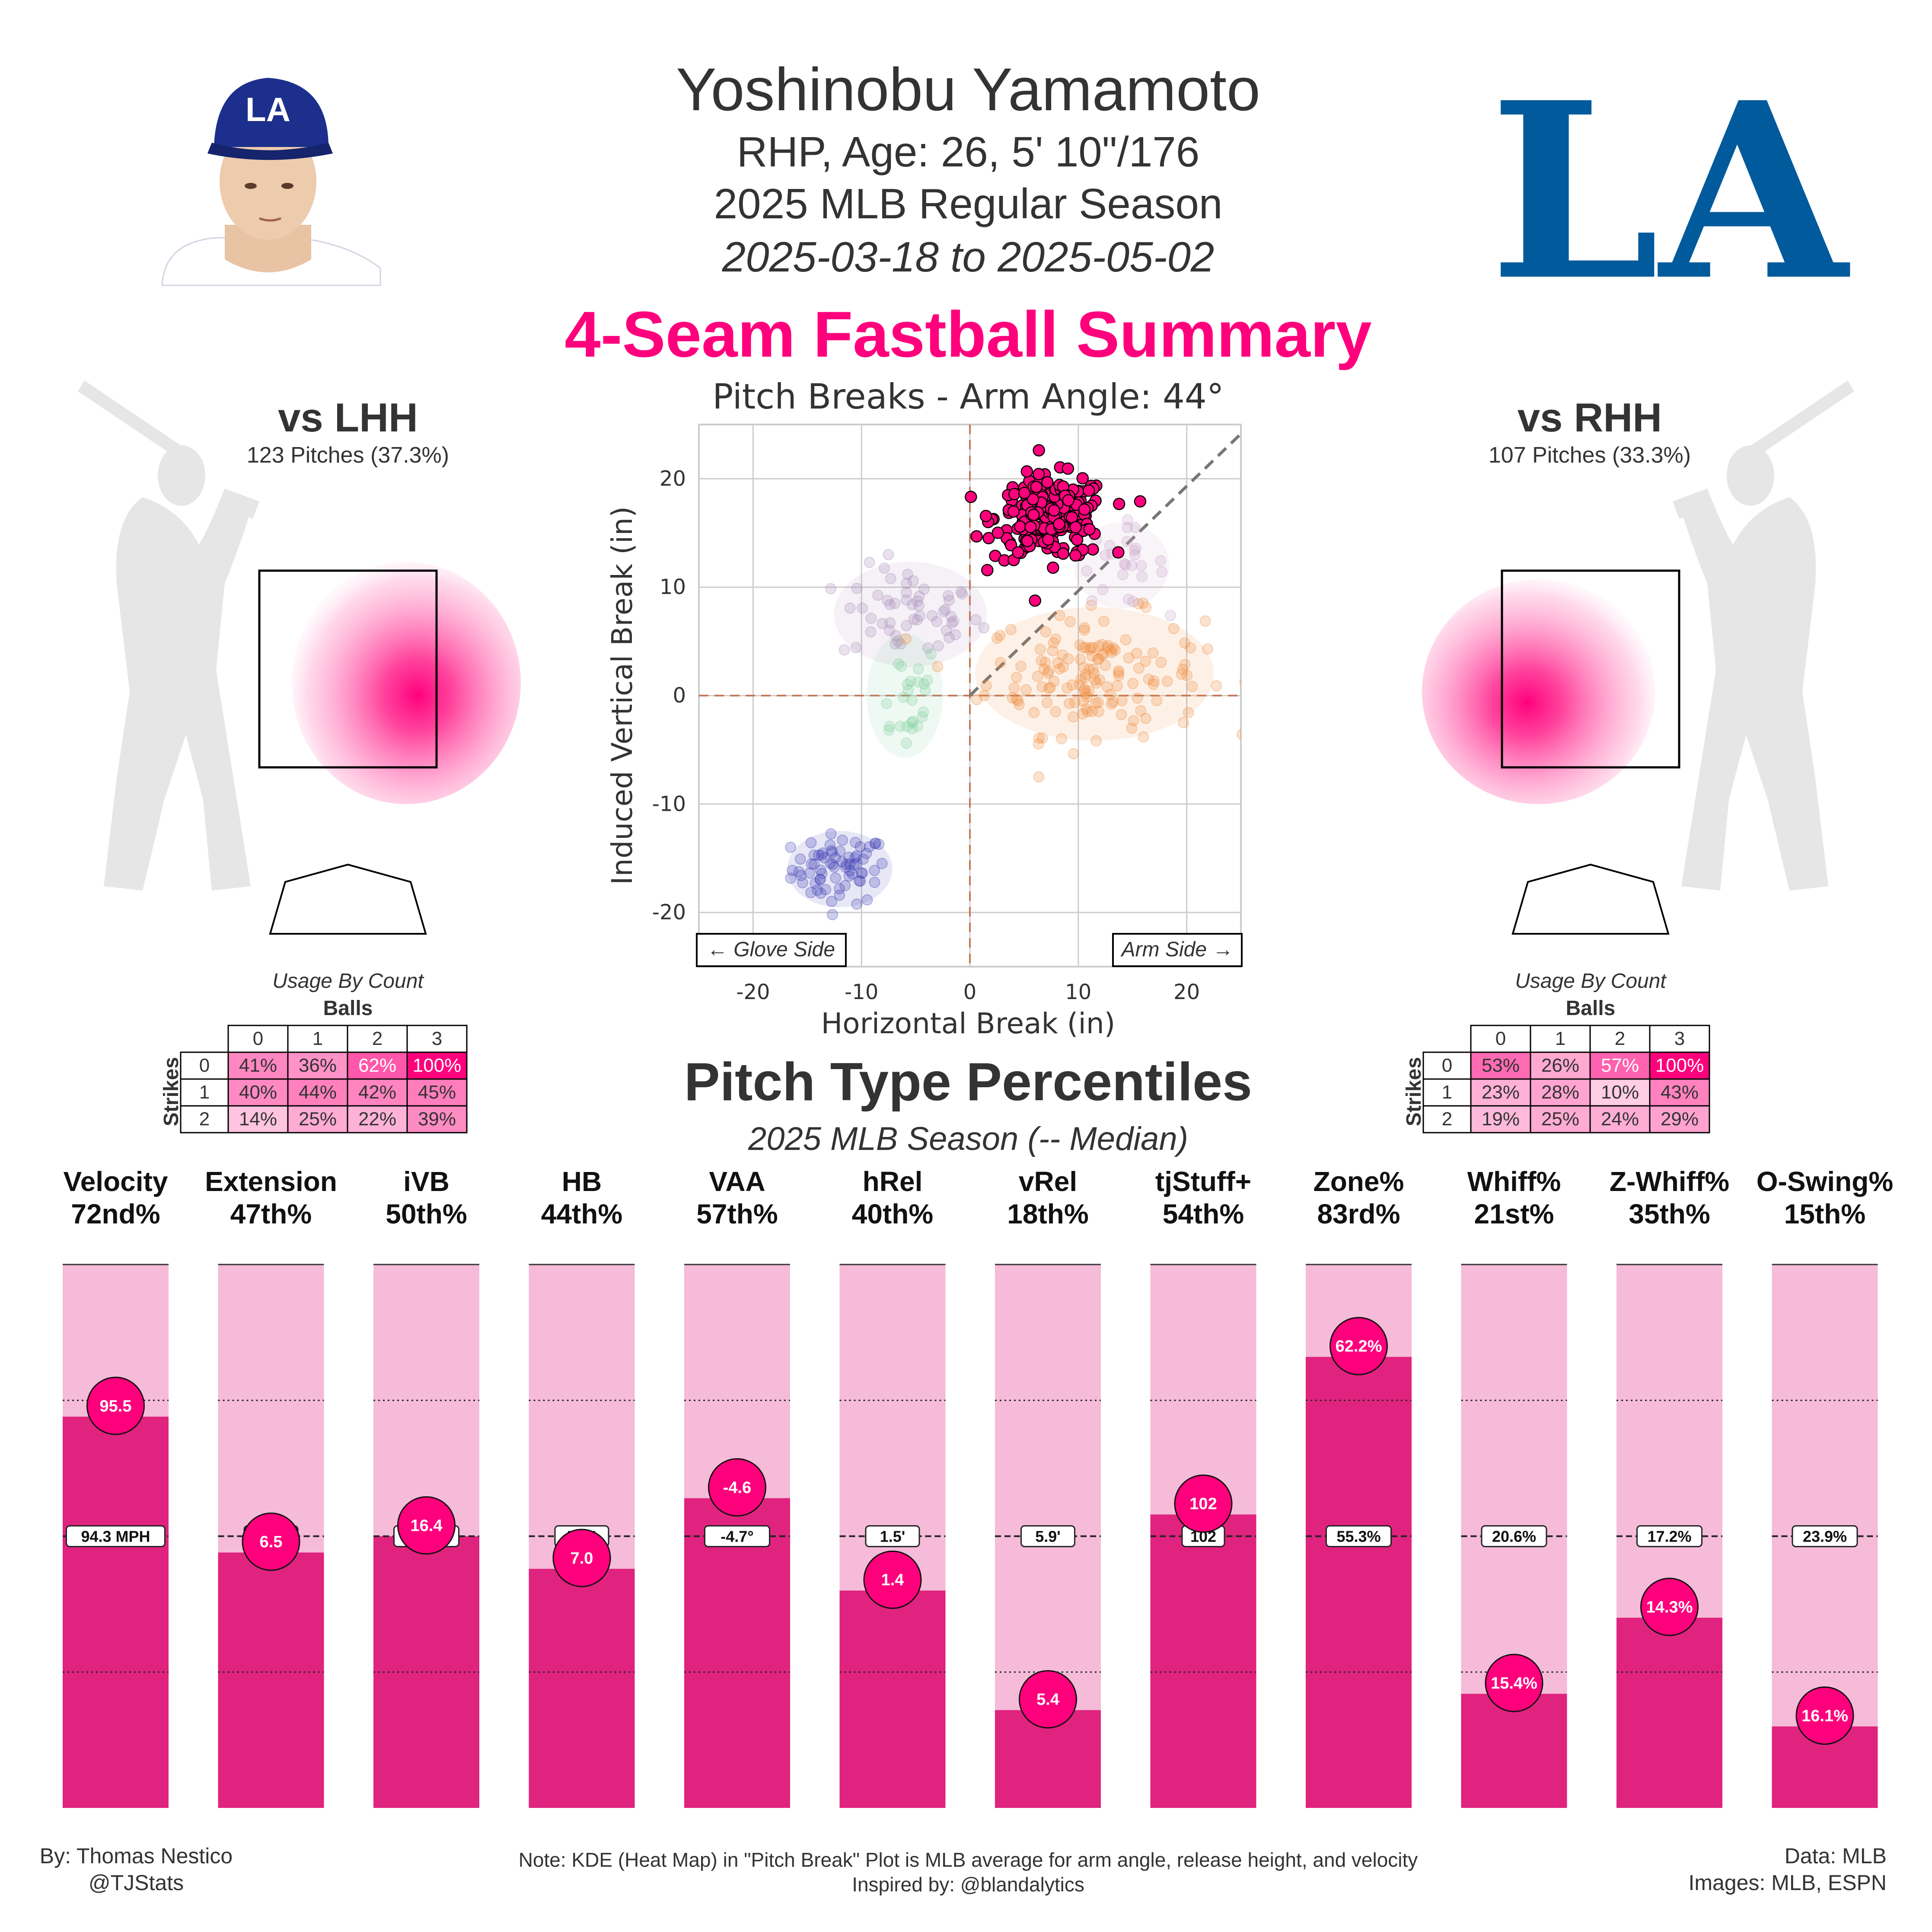 The height and width of the screenshot is (1932, 1932). Describe the element at coordinates (1560, 1092) in the screenshot. I see `usage-cell-value: 28%` at that location.